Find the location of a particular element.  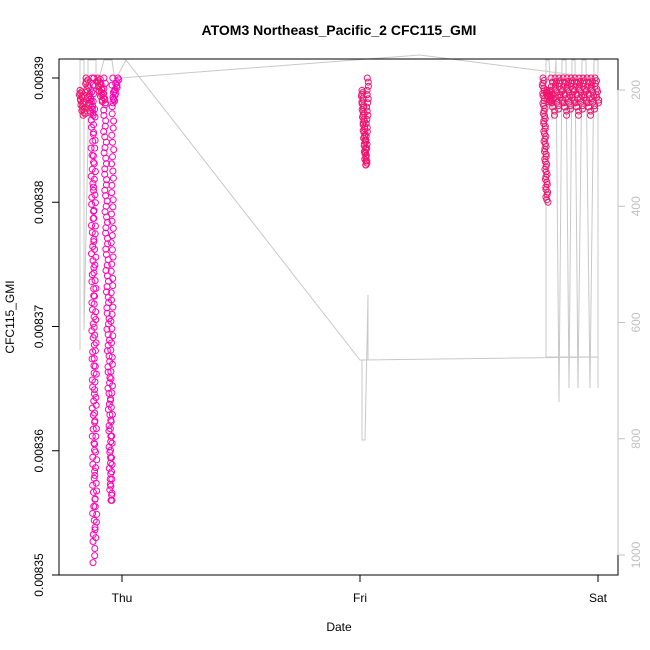

y-tick-label: 0.00835 is located at coordinates (39, 575).